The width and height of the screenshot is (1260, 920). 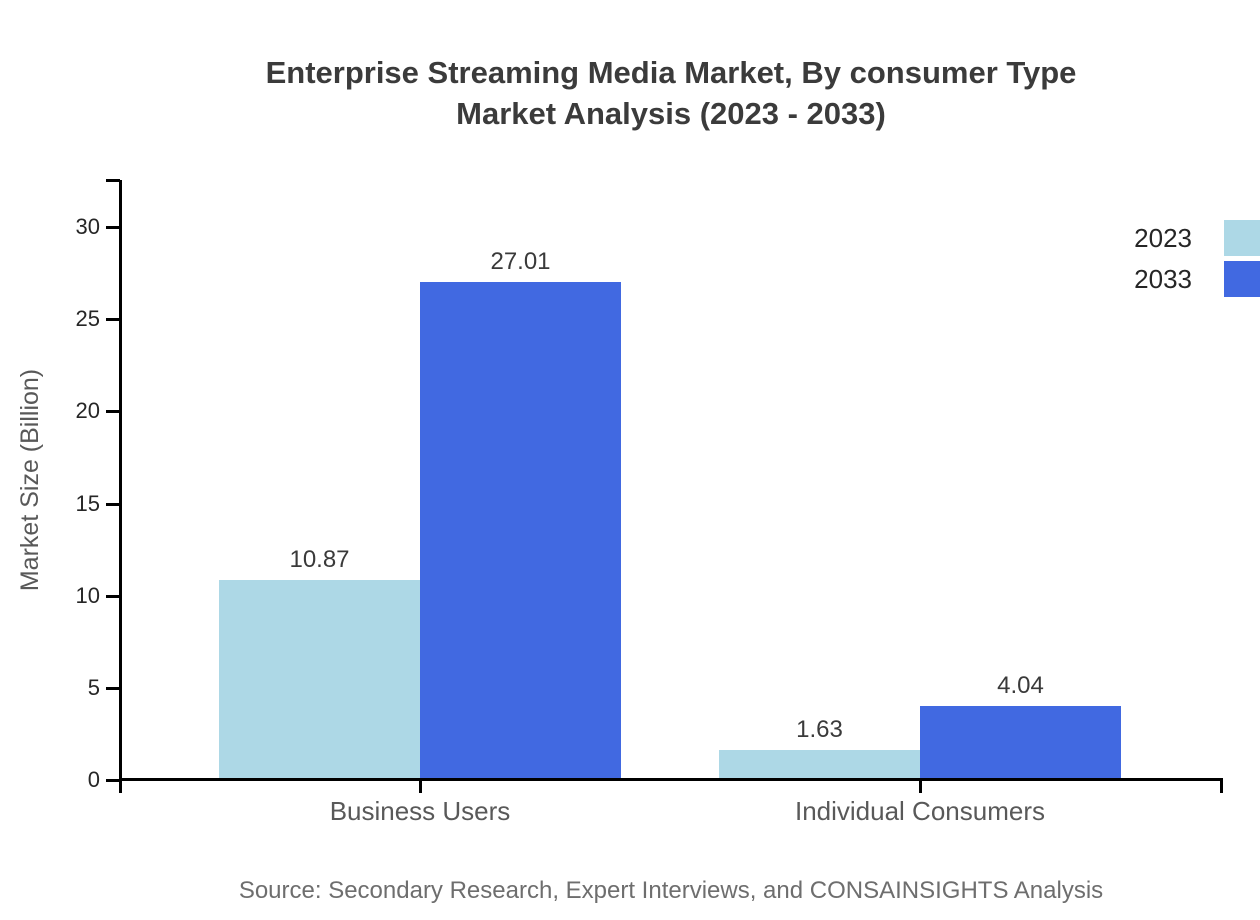 What do you see at coordinates (819, 729) in the screenshot?
I see `bar-value-label: 1.63` at bounding box center [819, 729].